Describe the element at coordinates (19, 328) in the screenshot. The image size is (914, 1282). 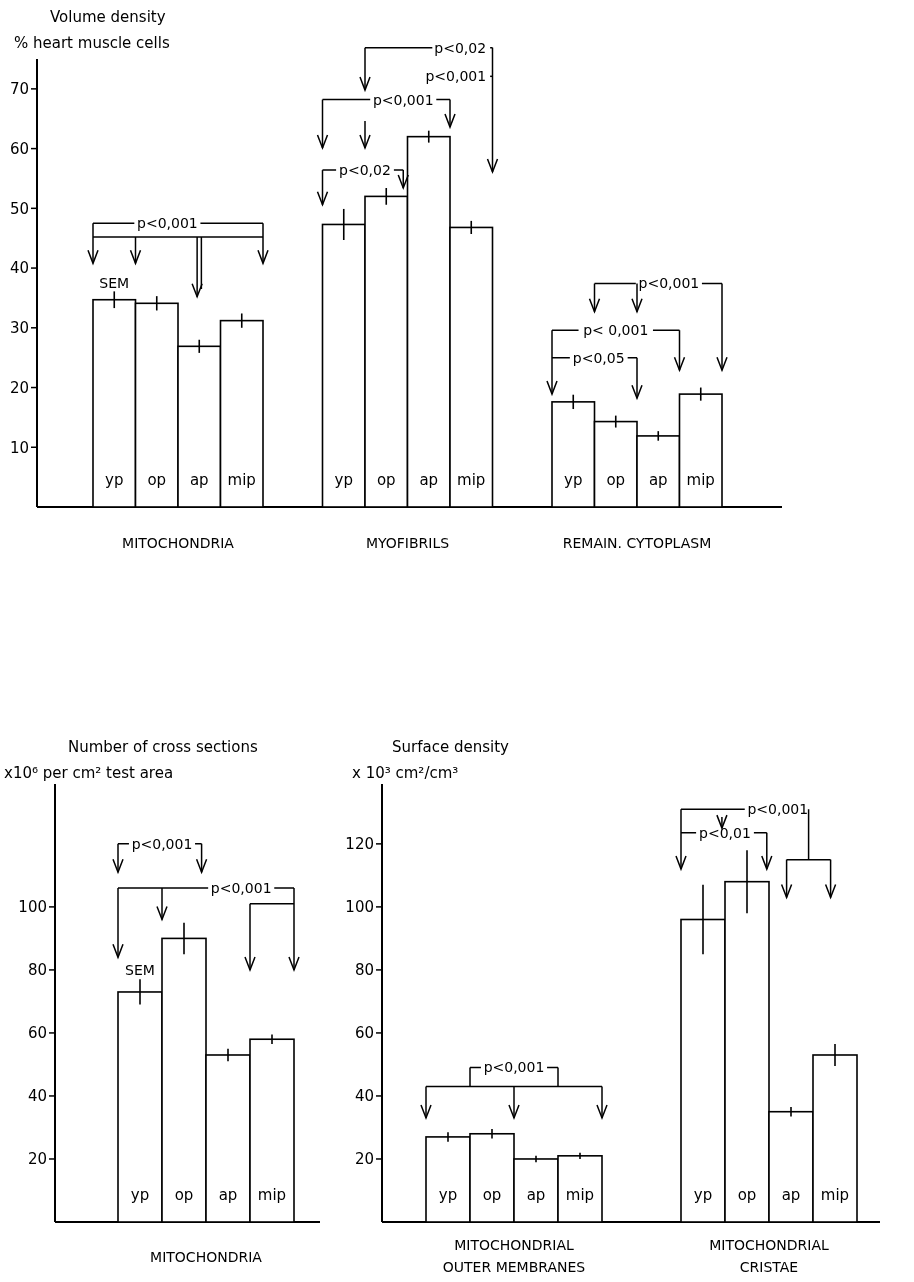
I see `y-tick-label: 30` at that location.